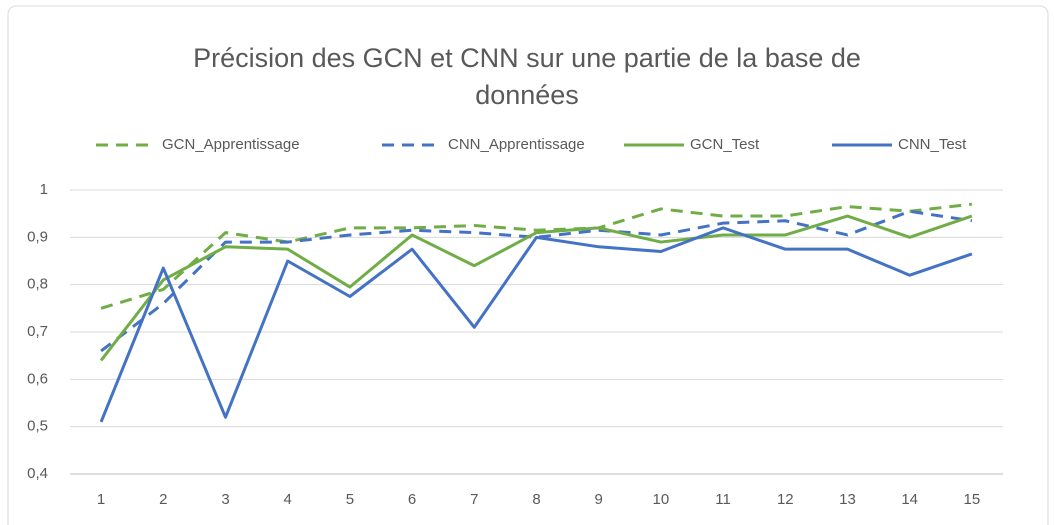  I want to click on legend-label: GCN_Test, so click(725, 144).